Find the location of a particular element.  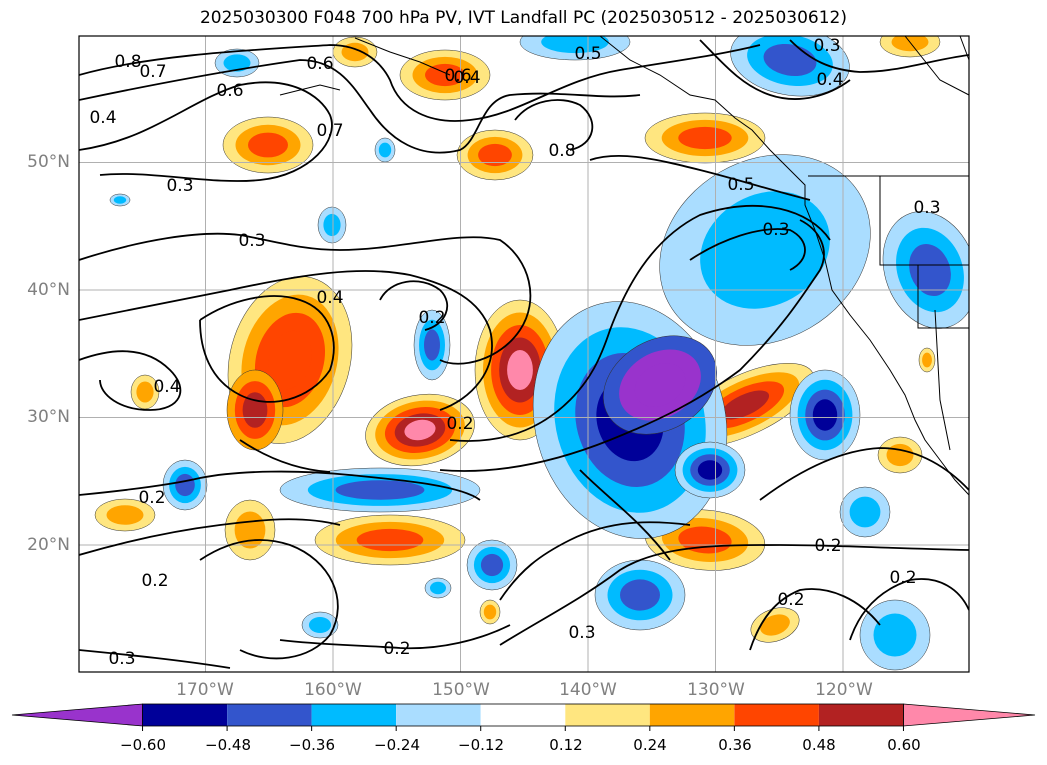

lon-label-150w: 150°W is located at coordinates (461, 690).